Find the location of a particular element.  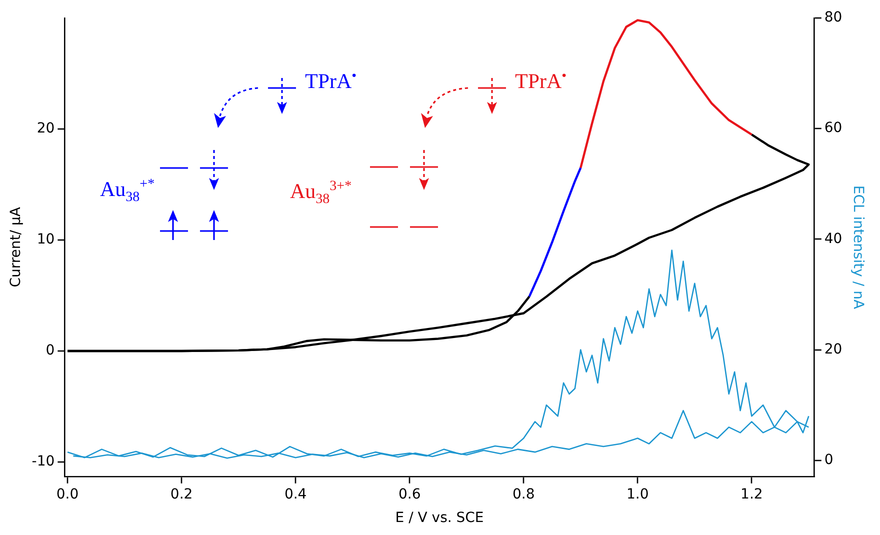

y2-tick-label: 40 is located at coordinates (833, 238).